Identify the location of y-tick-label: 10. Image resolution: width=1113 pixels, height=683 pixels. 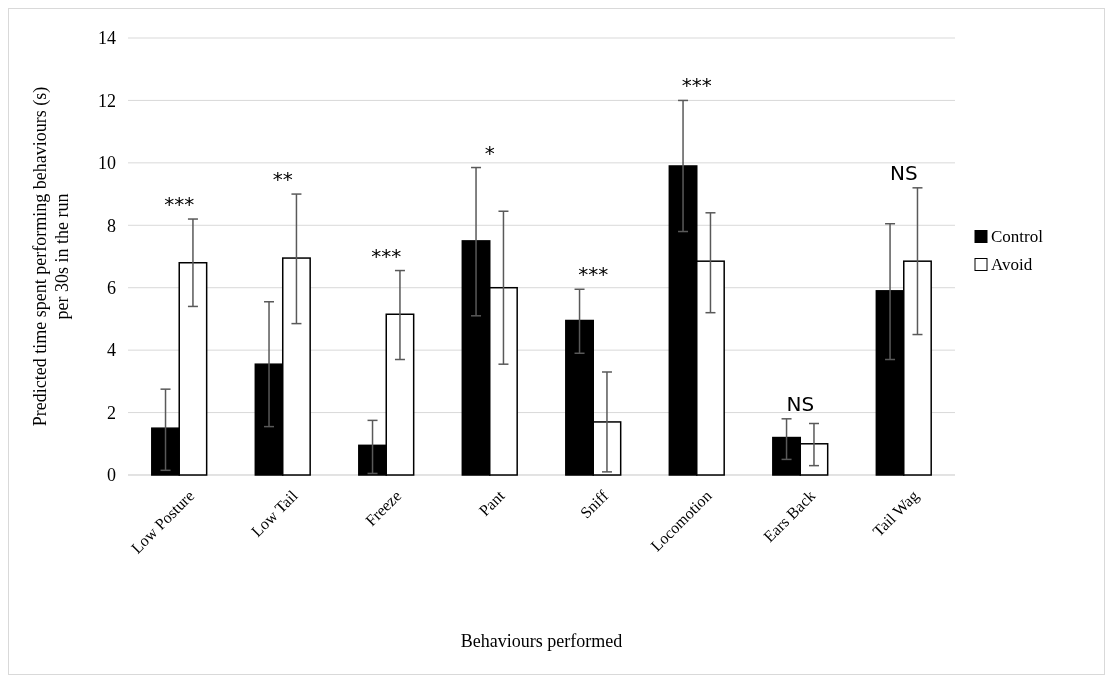
(107, 163).